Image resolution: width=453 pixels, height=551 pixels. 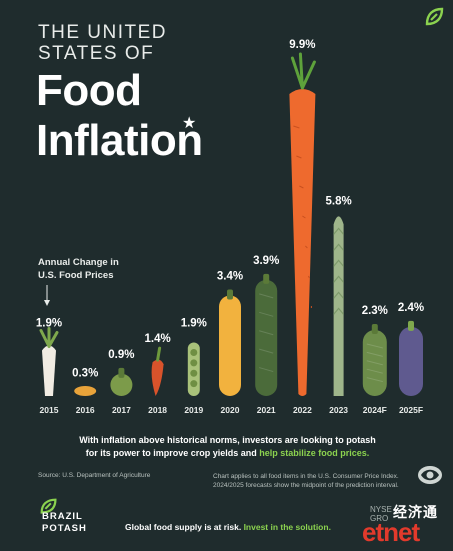 I want to click on title-food: Food, so click(x=89, y=90).